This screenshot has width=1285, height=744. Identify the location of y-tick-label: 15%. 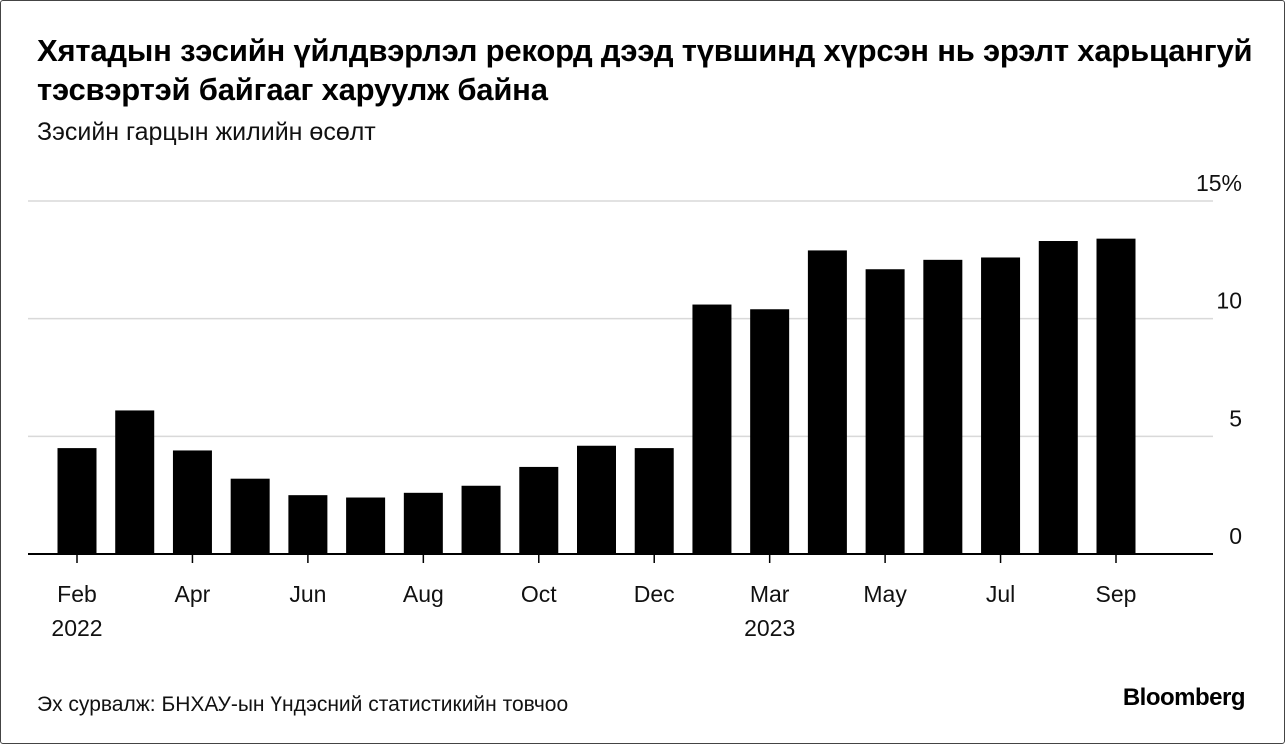
(1219, 183).